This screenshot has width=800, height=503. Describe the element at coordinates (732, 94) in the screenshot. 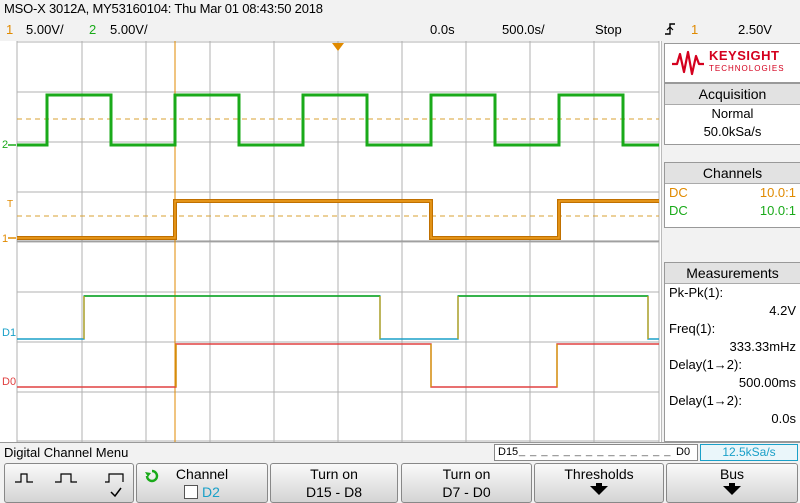

I see `acquisition-header: Acquisition` at that location.